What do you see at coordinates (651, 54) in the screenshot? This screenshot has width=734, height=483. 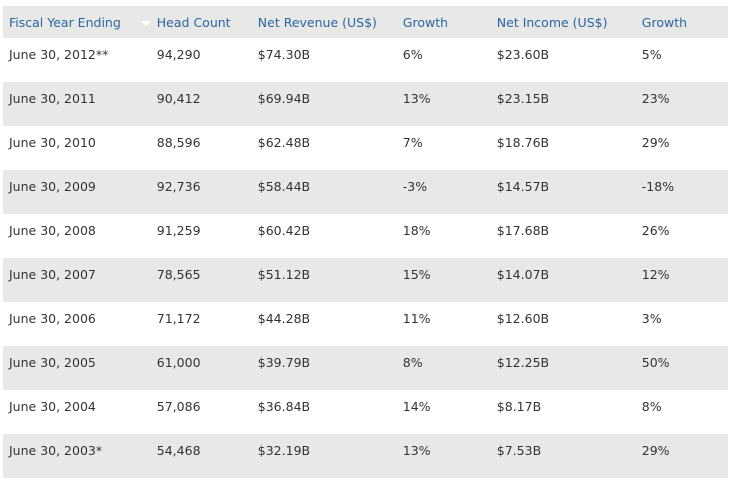 I see `cell-income-growth: 5%` at bounding box center [651, 54].